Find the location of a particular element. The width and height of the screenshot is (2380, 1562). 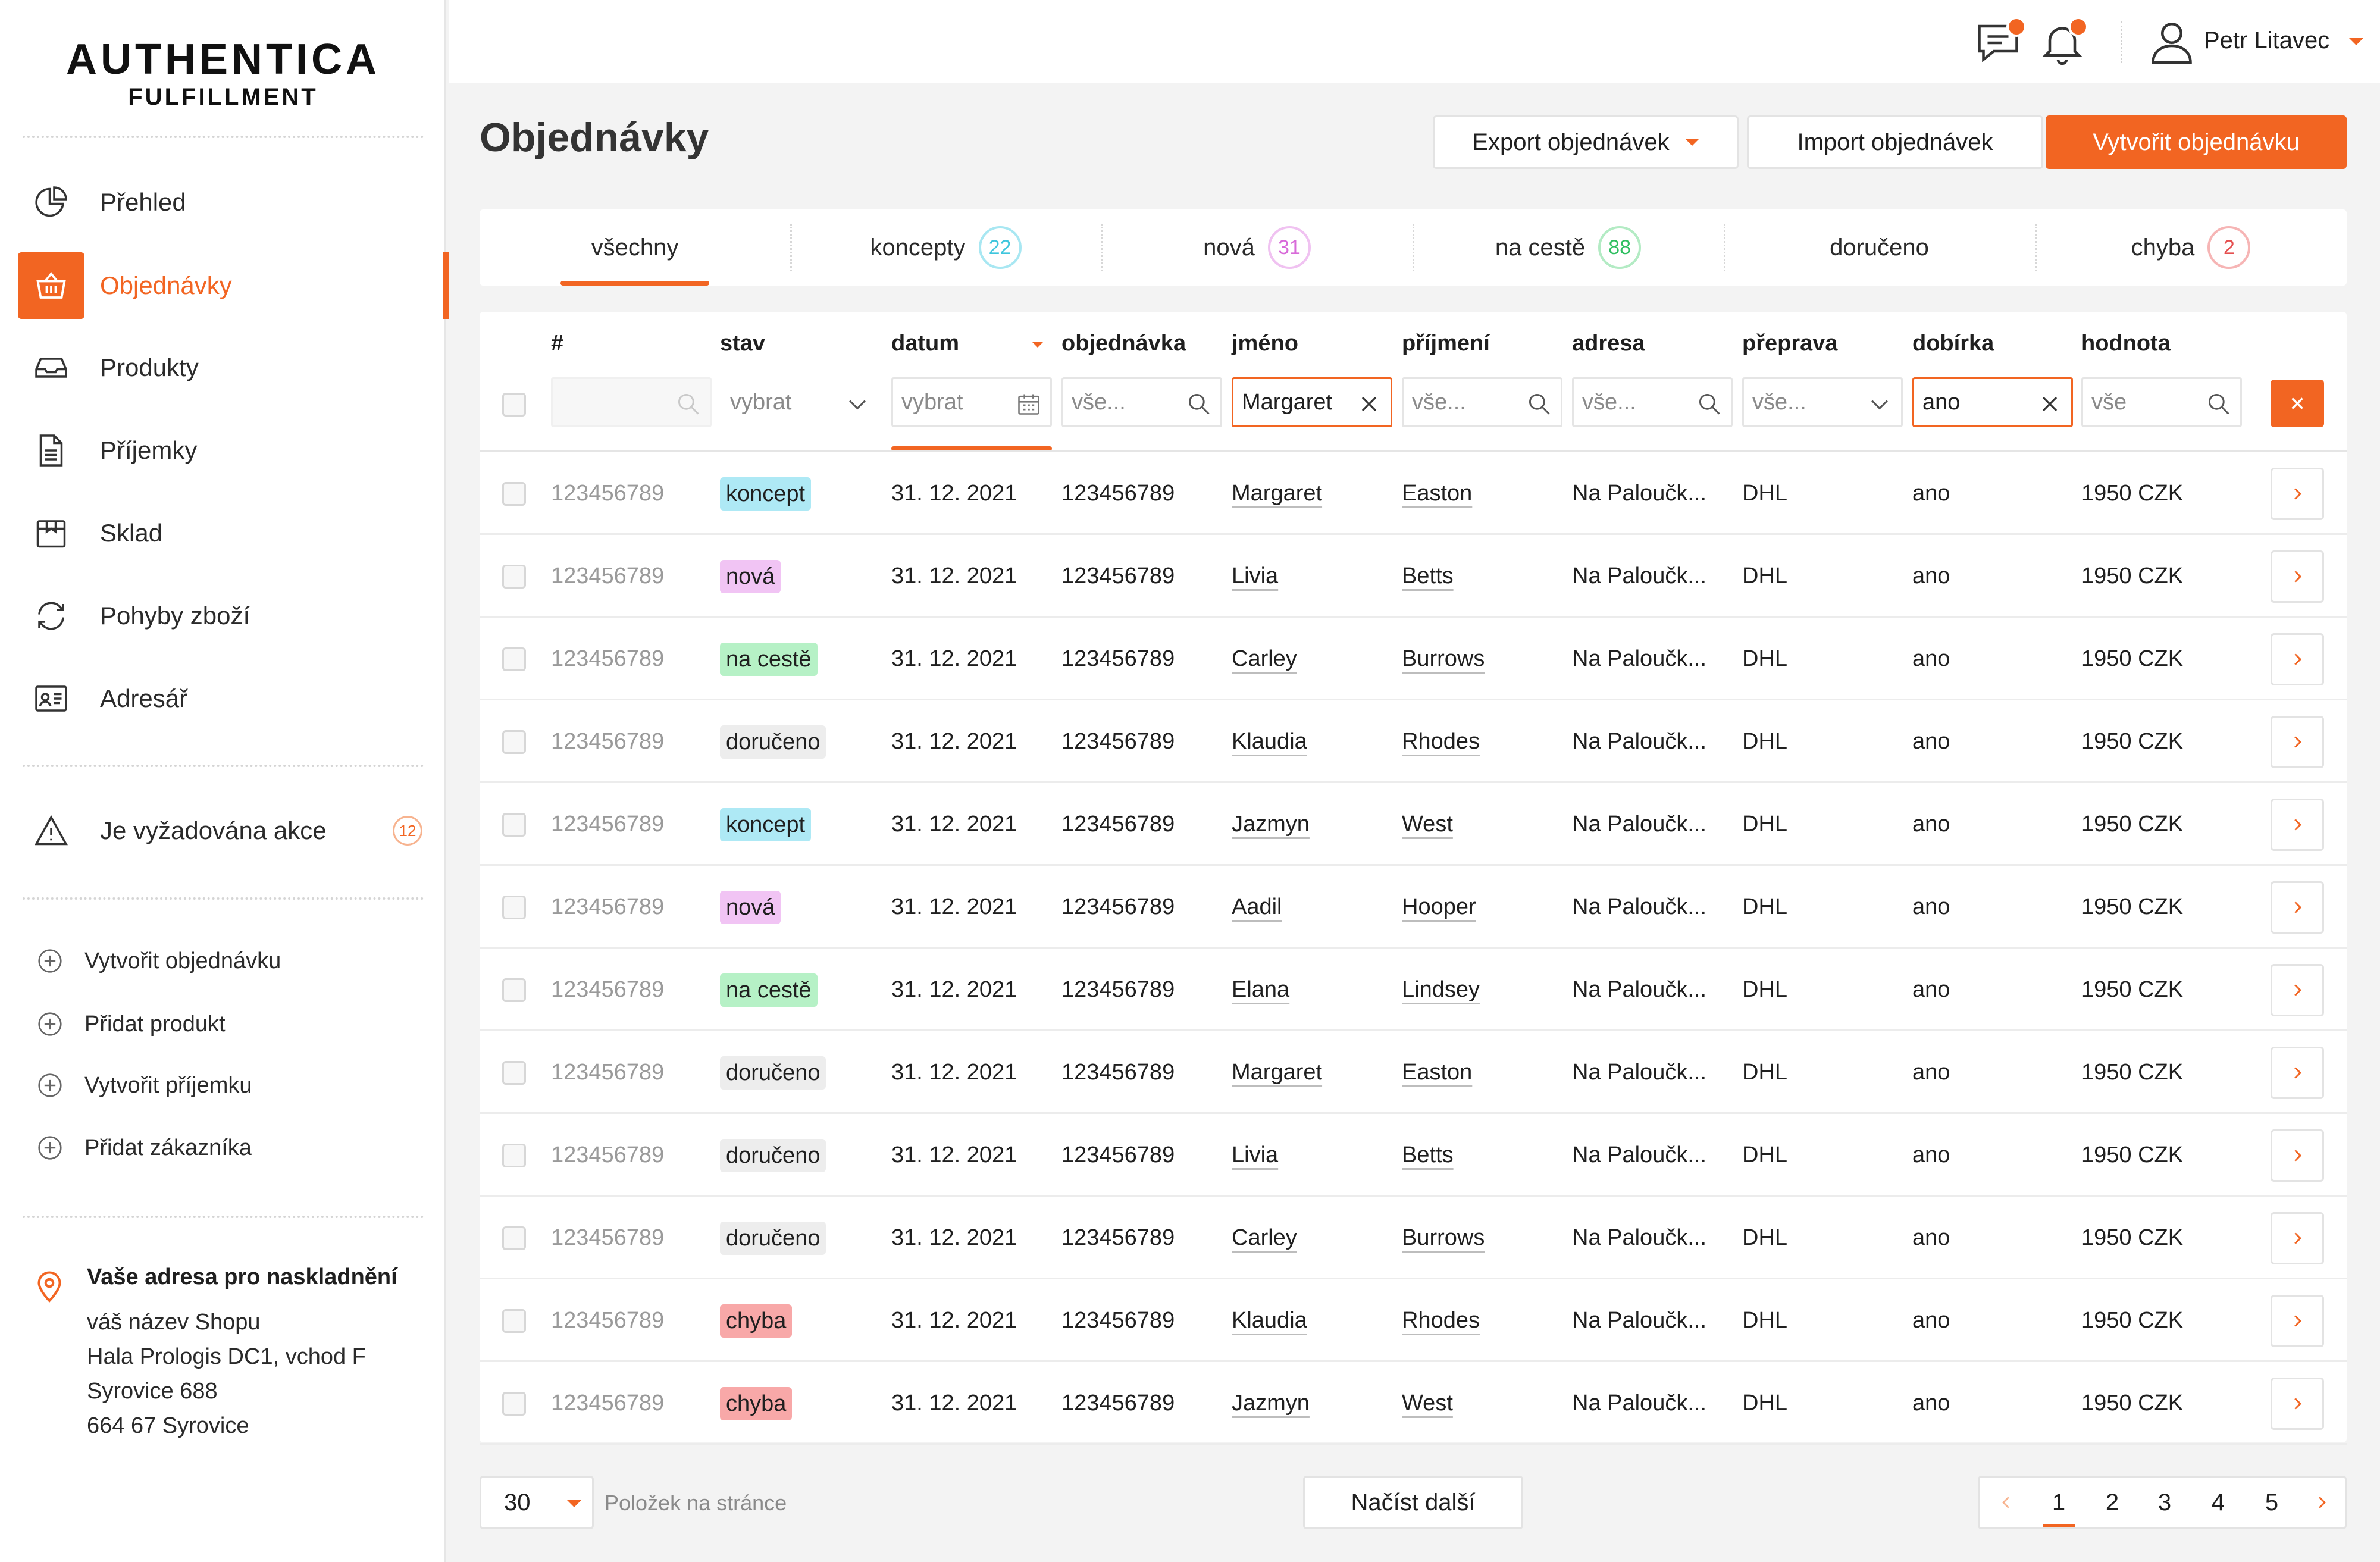

user-icon is located at coordinates (2172, 42).